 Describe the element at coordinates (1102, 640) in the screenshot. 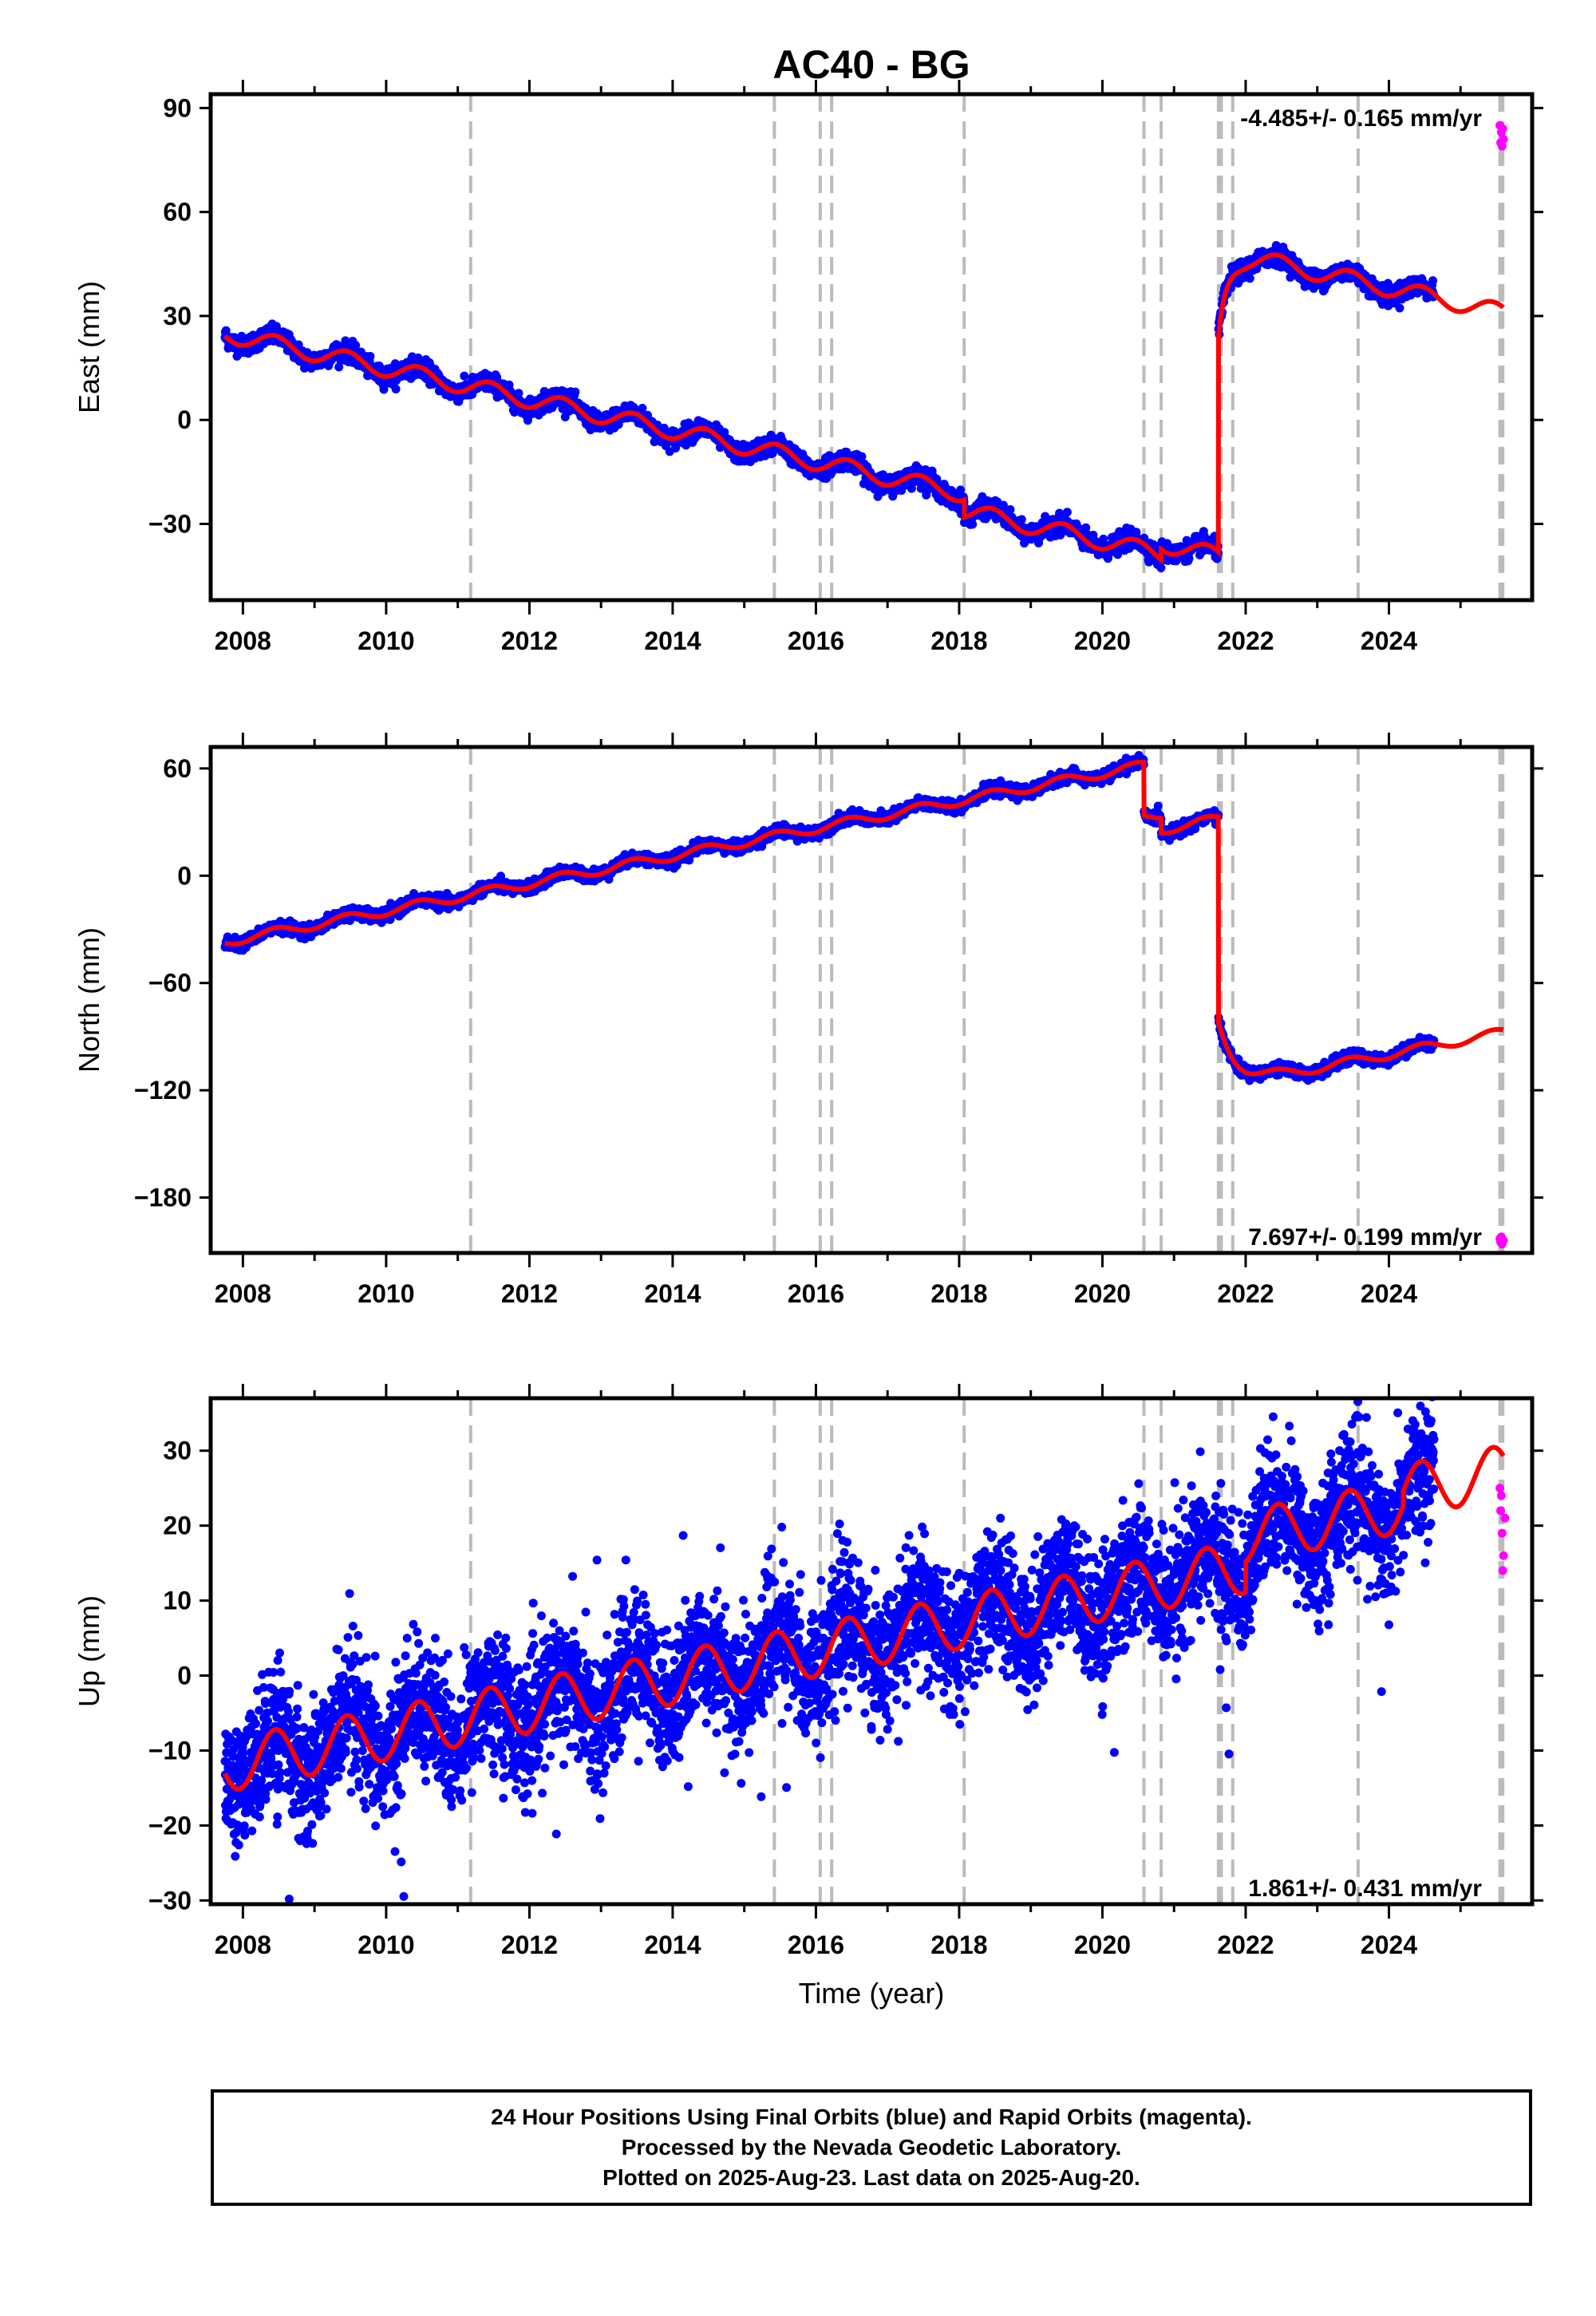

I see `x-tick-label-6: 2020` at that location.